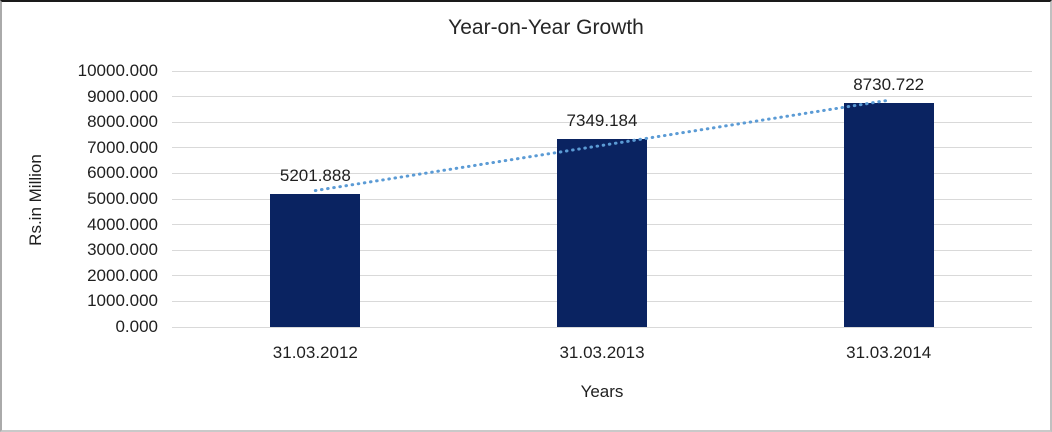 This screenshot has height=432, width=1052. What do you see at coordinates (122, 275) in the screenshot?
I see `y-tick-label: 2000.000` at bounding box center [122, 275].